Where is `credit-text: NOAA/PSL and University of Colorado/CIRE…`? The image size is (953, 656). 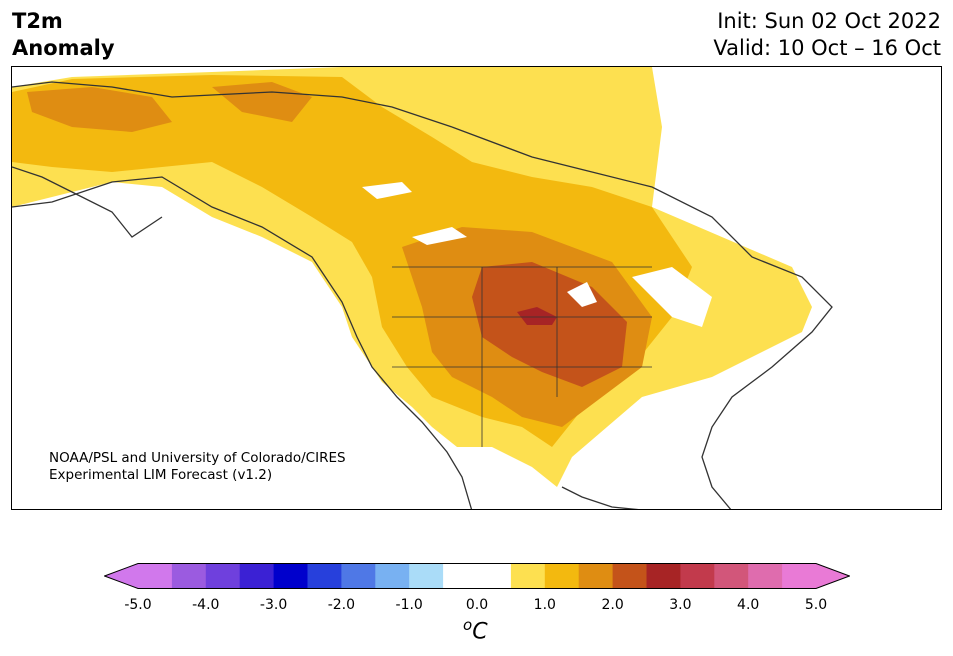 credit-text: NOAA/PSL and University of Colorado/CIRE… is located at coordinates (197, 467).